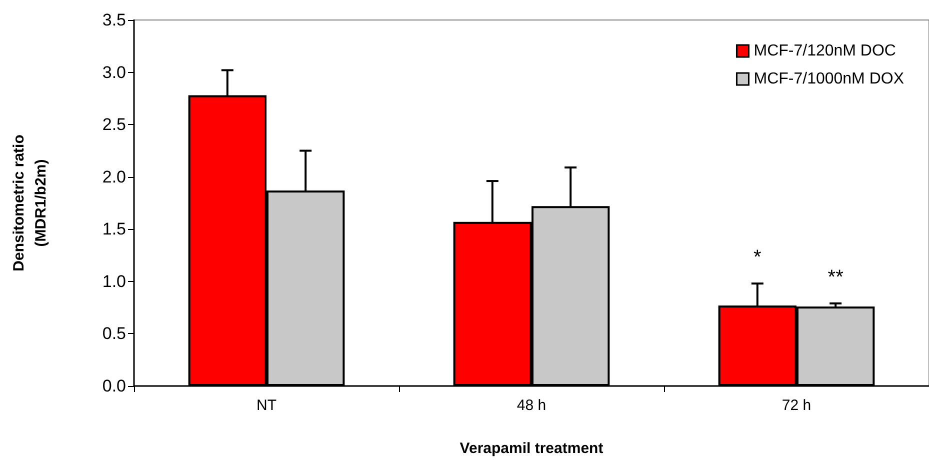  Describe the element at coordinates (114, 281) in the screenshot. I see `y-tick-label: 1.0` at that location.